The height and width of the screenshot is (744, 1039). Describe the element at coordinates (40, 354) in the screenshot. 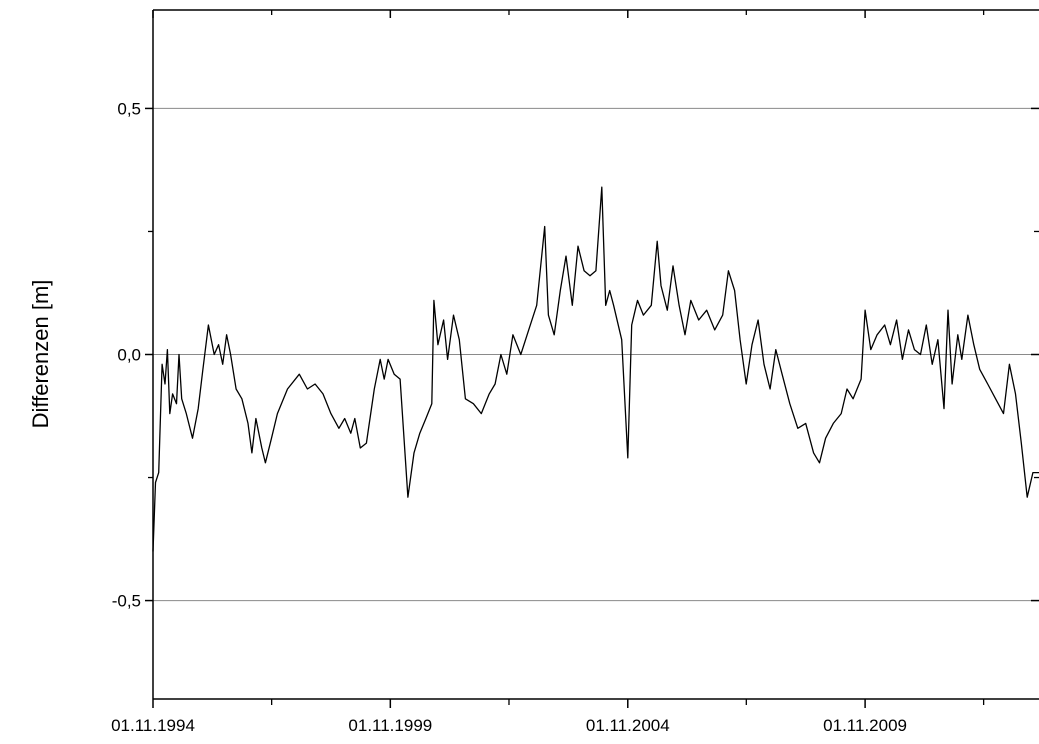

I see `y-axis-label: Differenzen [m]` at that location.